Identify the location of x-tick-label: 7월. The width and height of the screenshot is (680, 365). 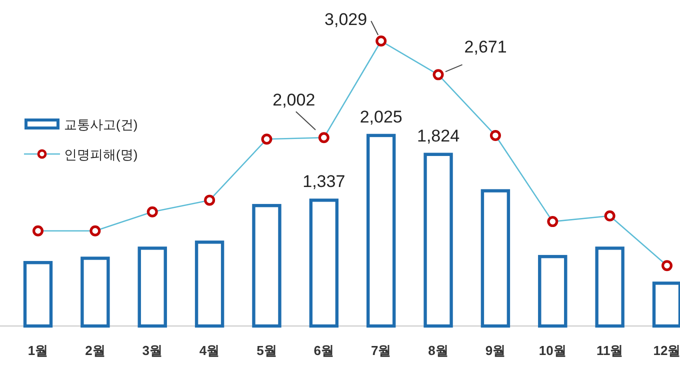
(381, 350).